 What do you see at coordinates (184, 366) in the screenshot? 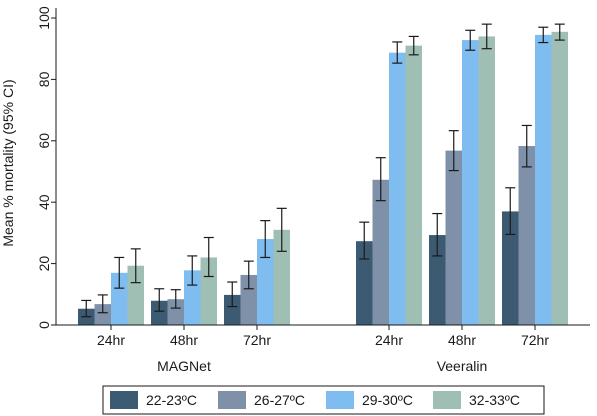
I see `group-label: MAGNet` at bounding box center [184, 366].